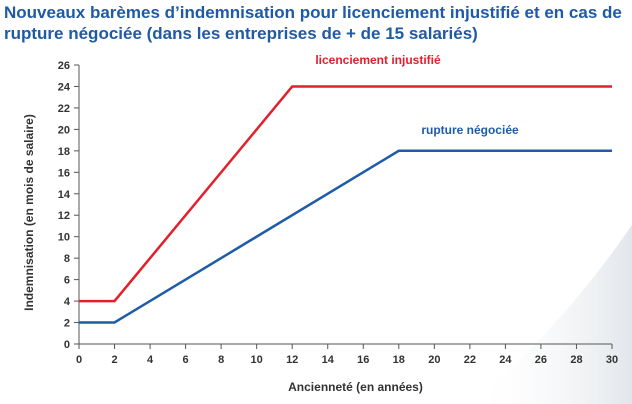  Describe the element at coordinates (470, 130) in the screenshot. I see `series-label-2: rupture négociée` at that location.